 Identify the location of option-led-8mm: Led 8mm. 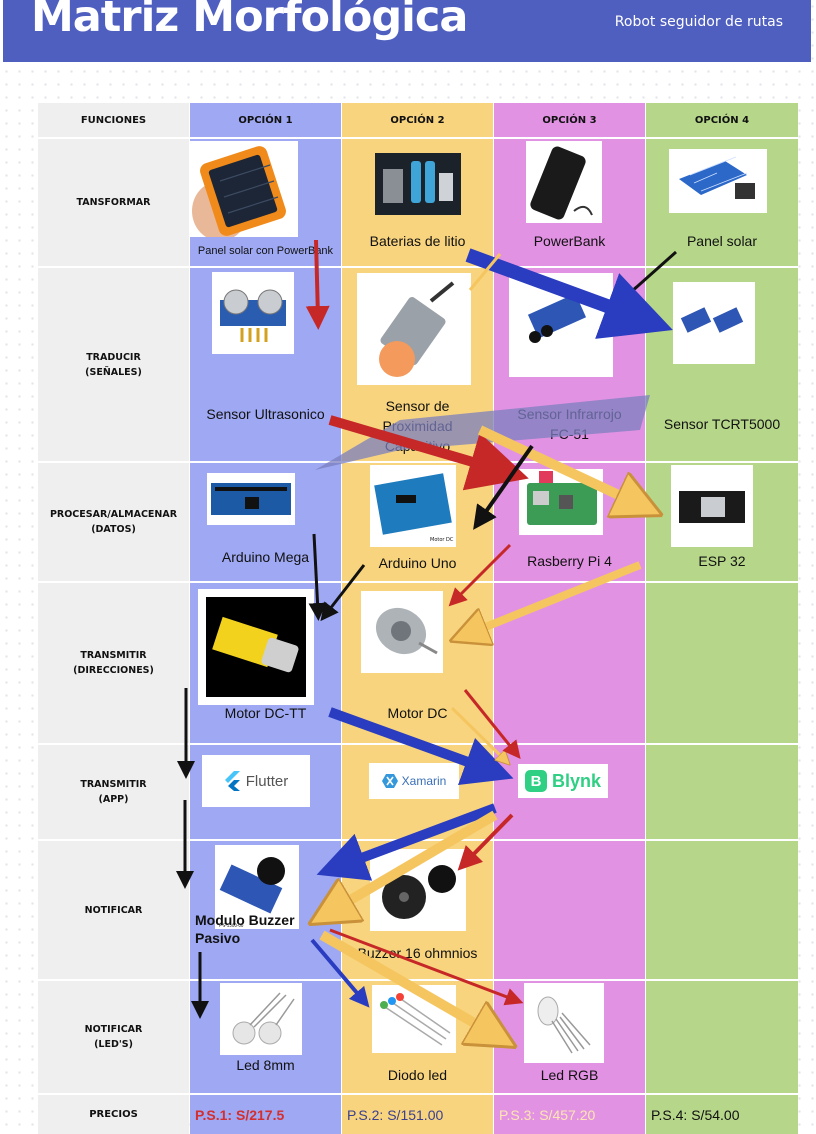
(265, 1037).